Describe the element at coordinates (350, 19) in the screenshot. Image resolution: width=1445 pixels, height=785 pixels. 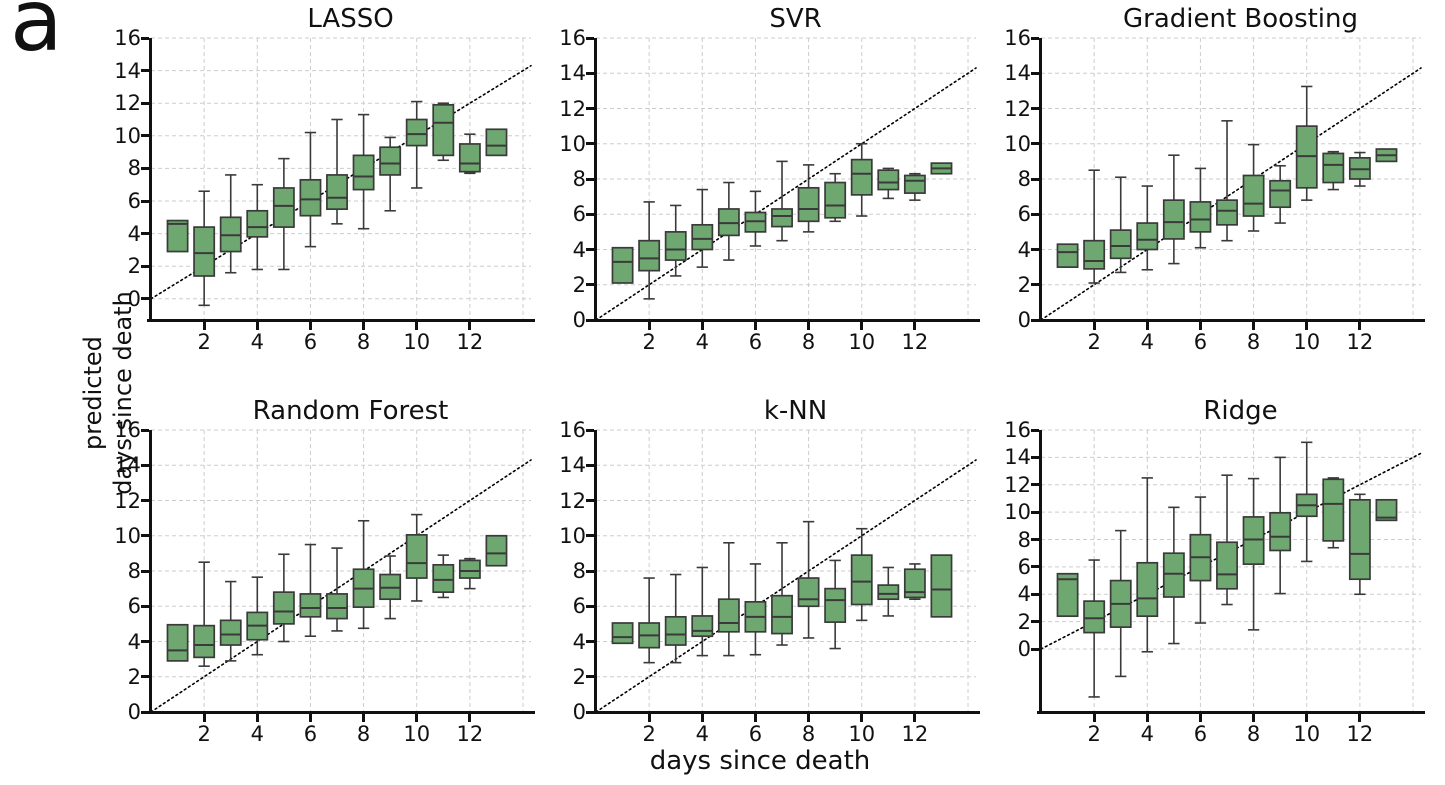
I see `panel-title-lasso: LASSO` at that location.